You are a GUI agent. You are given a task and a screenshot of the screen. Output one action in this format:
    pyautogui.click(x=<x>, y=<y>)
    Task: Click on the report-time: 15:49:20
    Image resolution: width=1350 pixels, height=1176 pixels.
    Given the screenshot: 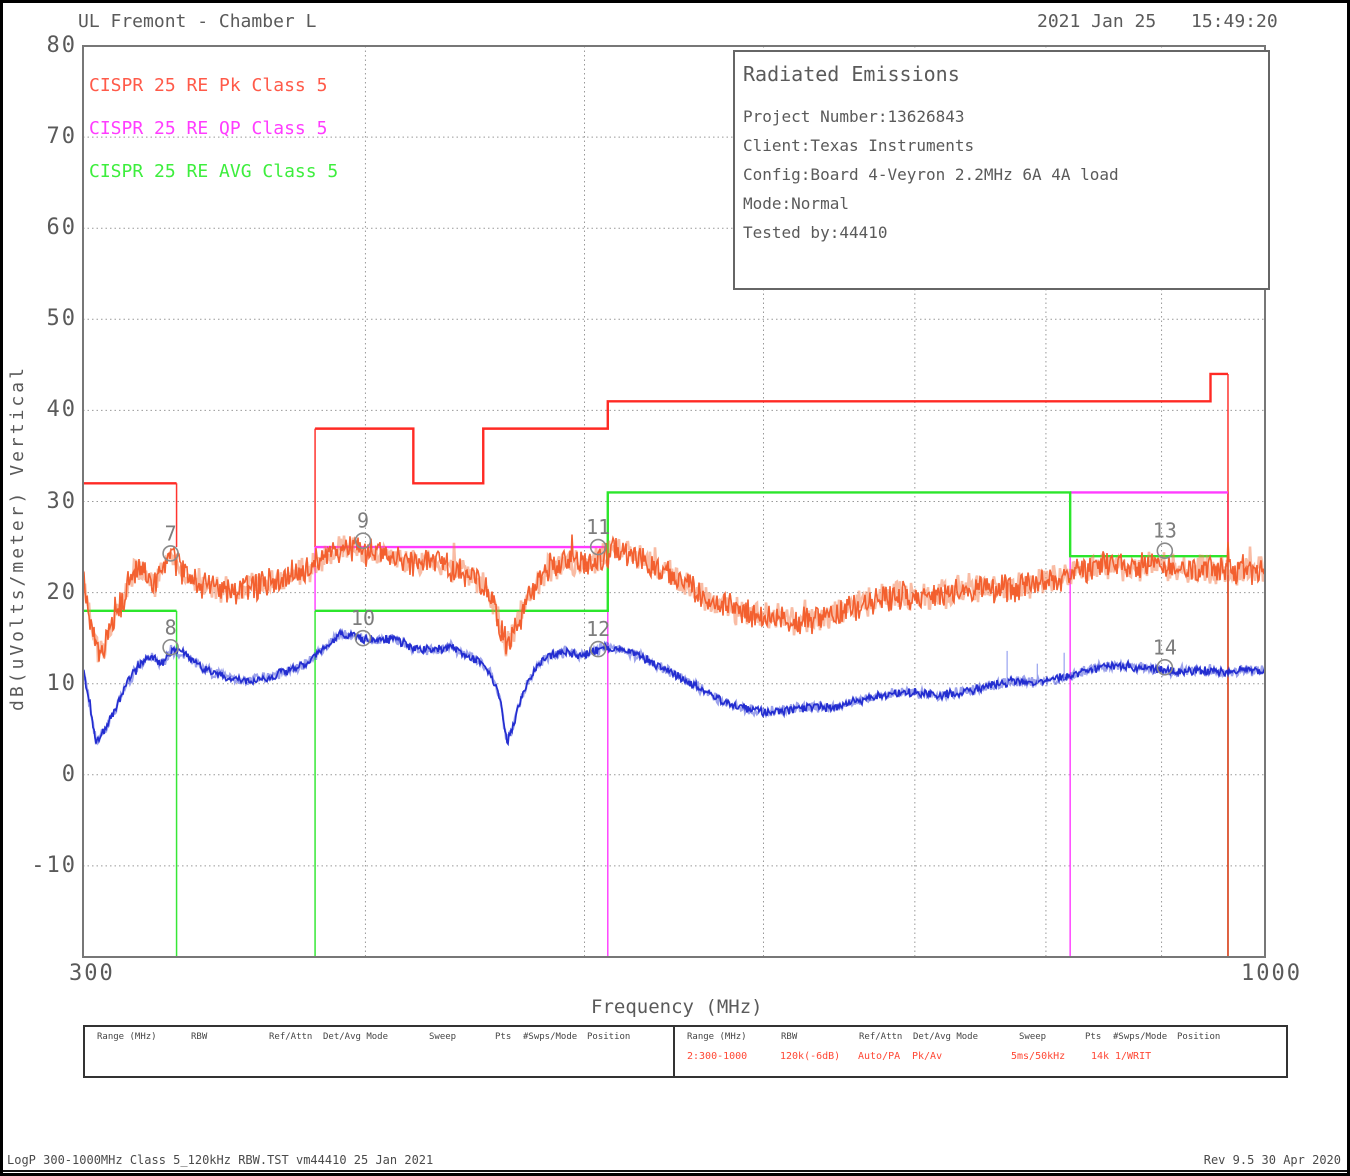 What is the action you would take?
    pyautogui.click(x=1234, y=21)
    